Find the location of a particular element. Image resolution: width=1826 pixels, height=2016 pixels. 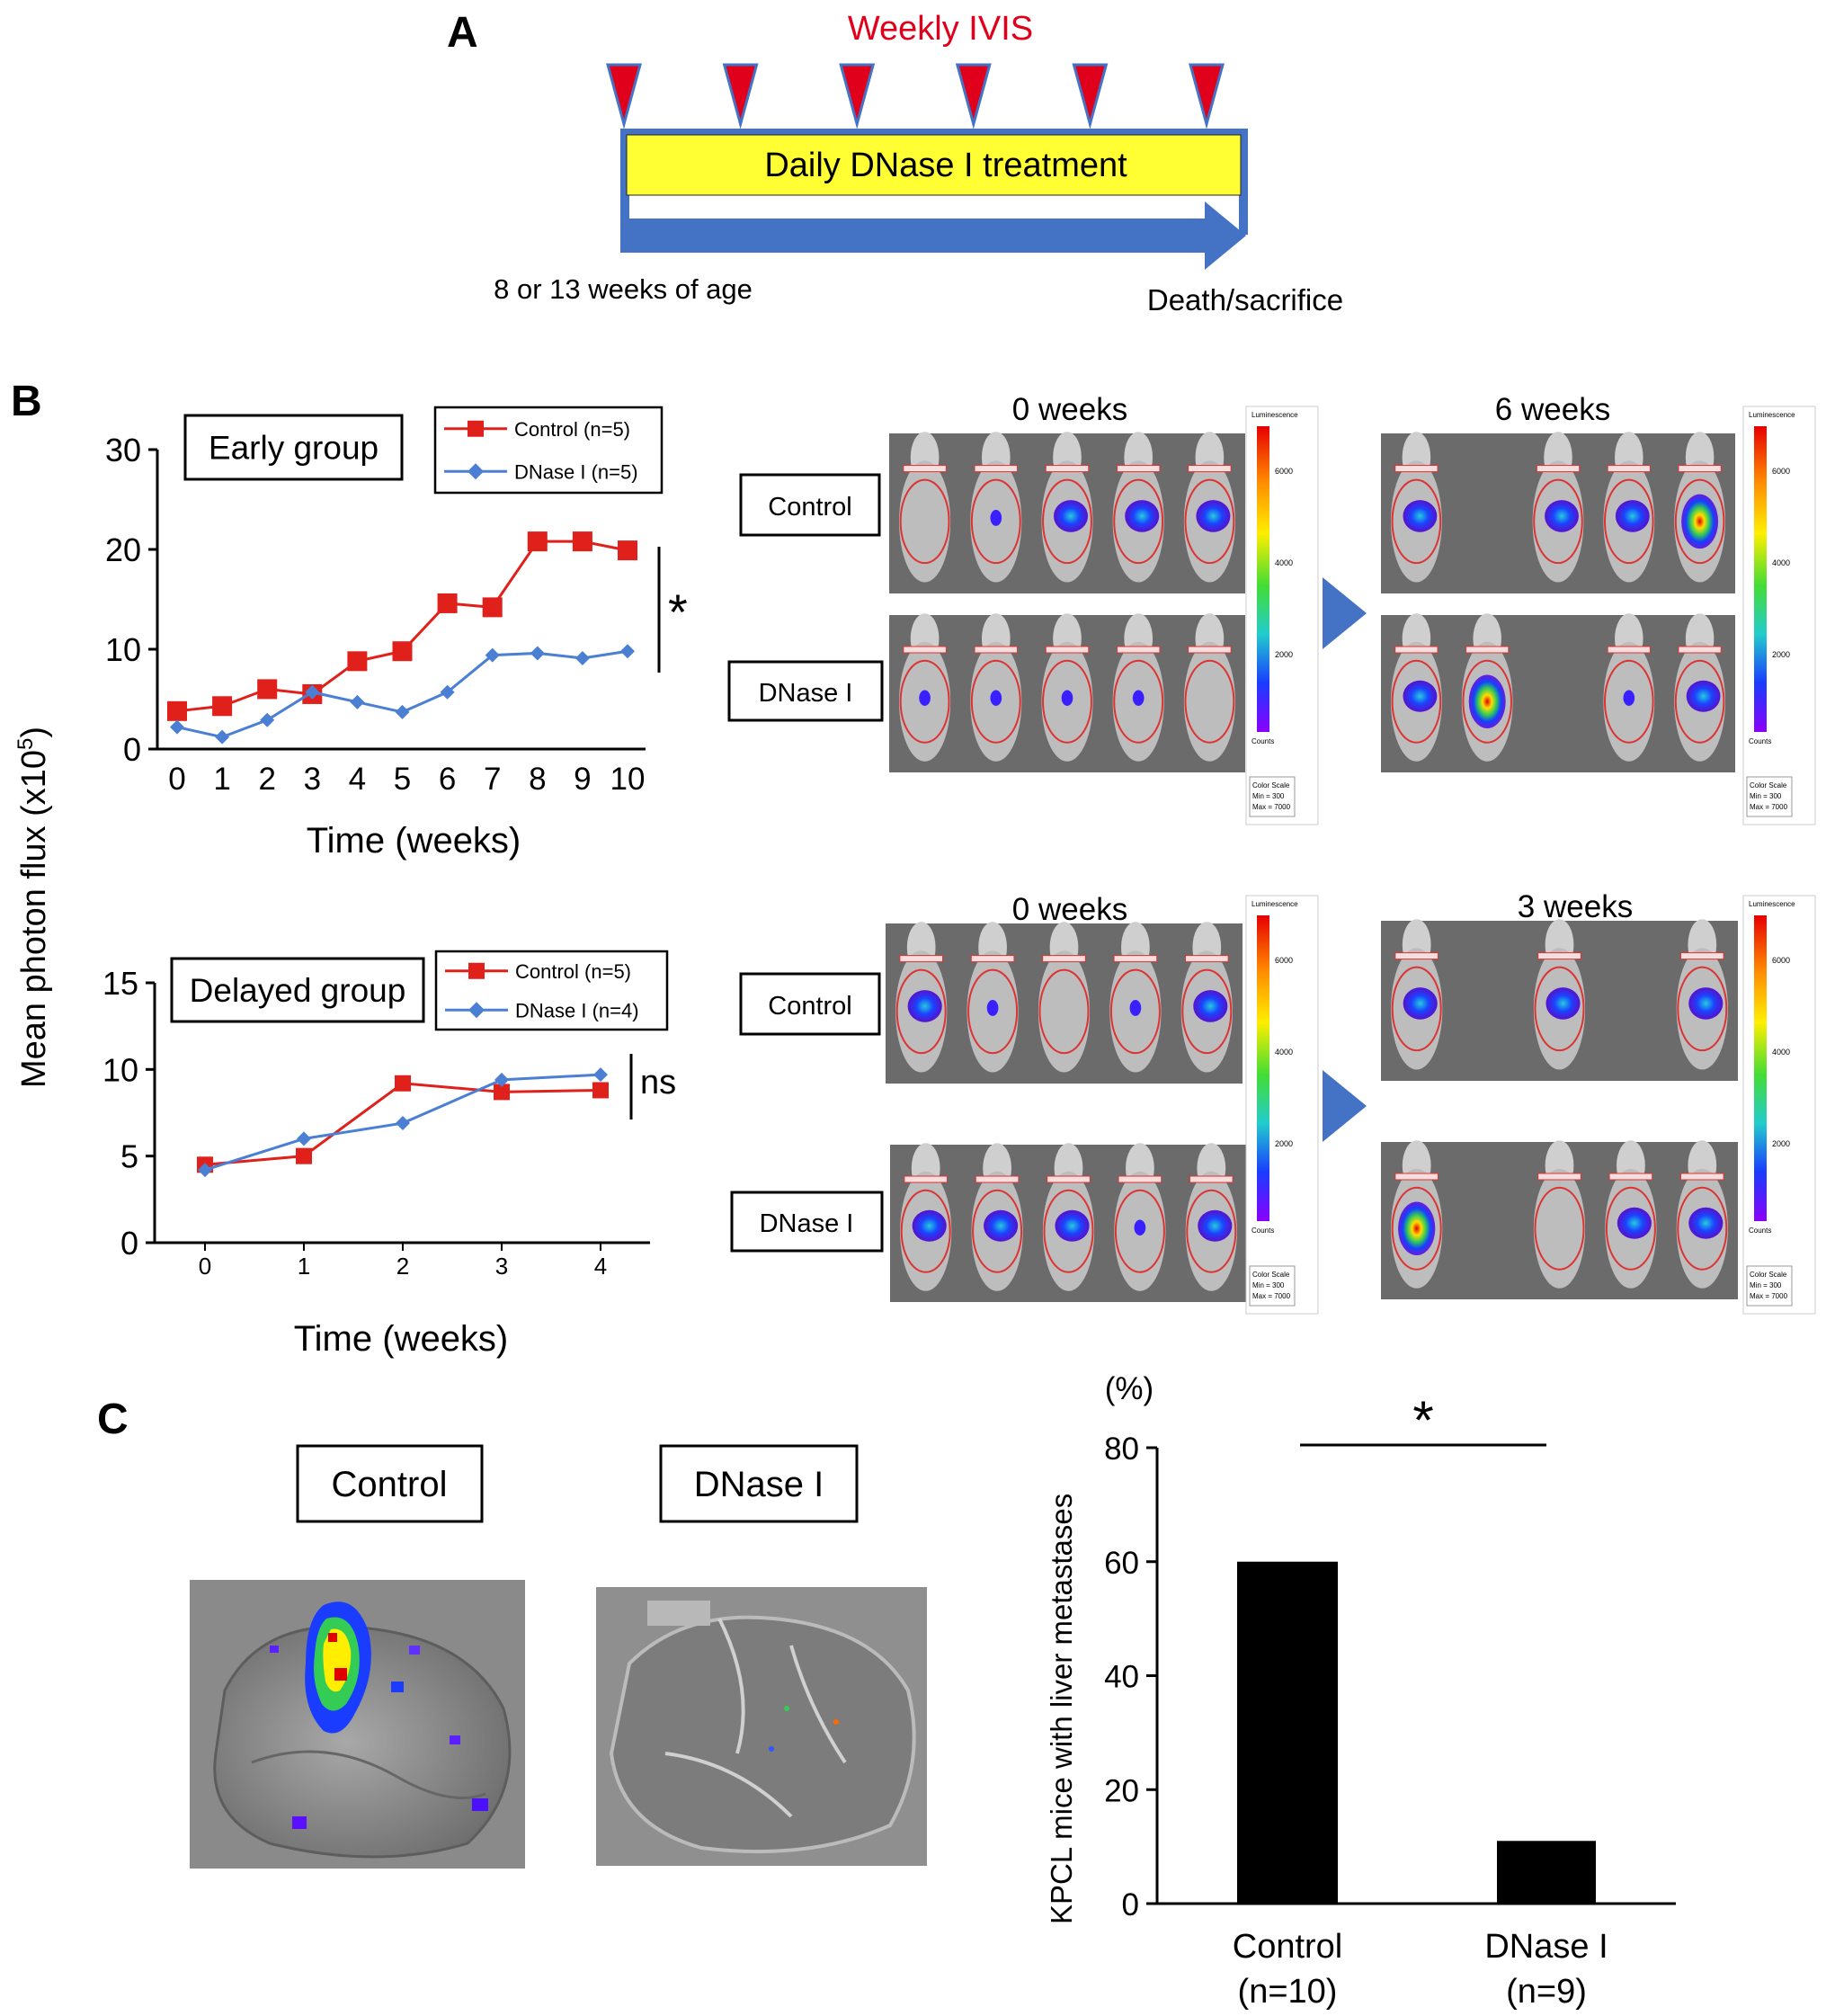

ivis-markers is located at coordinates (915, 96).